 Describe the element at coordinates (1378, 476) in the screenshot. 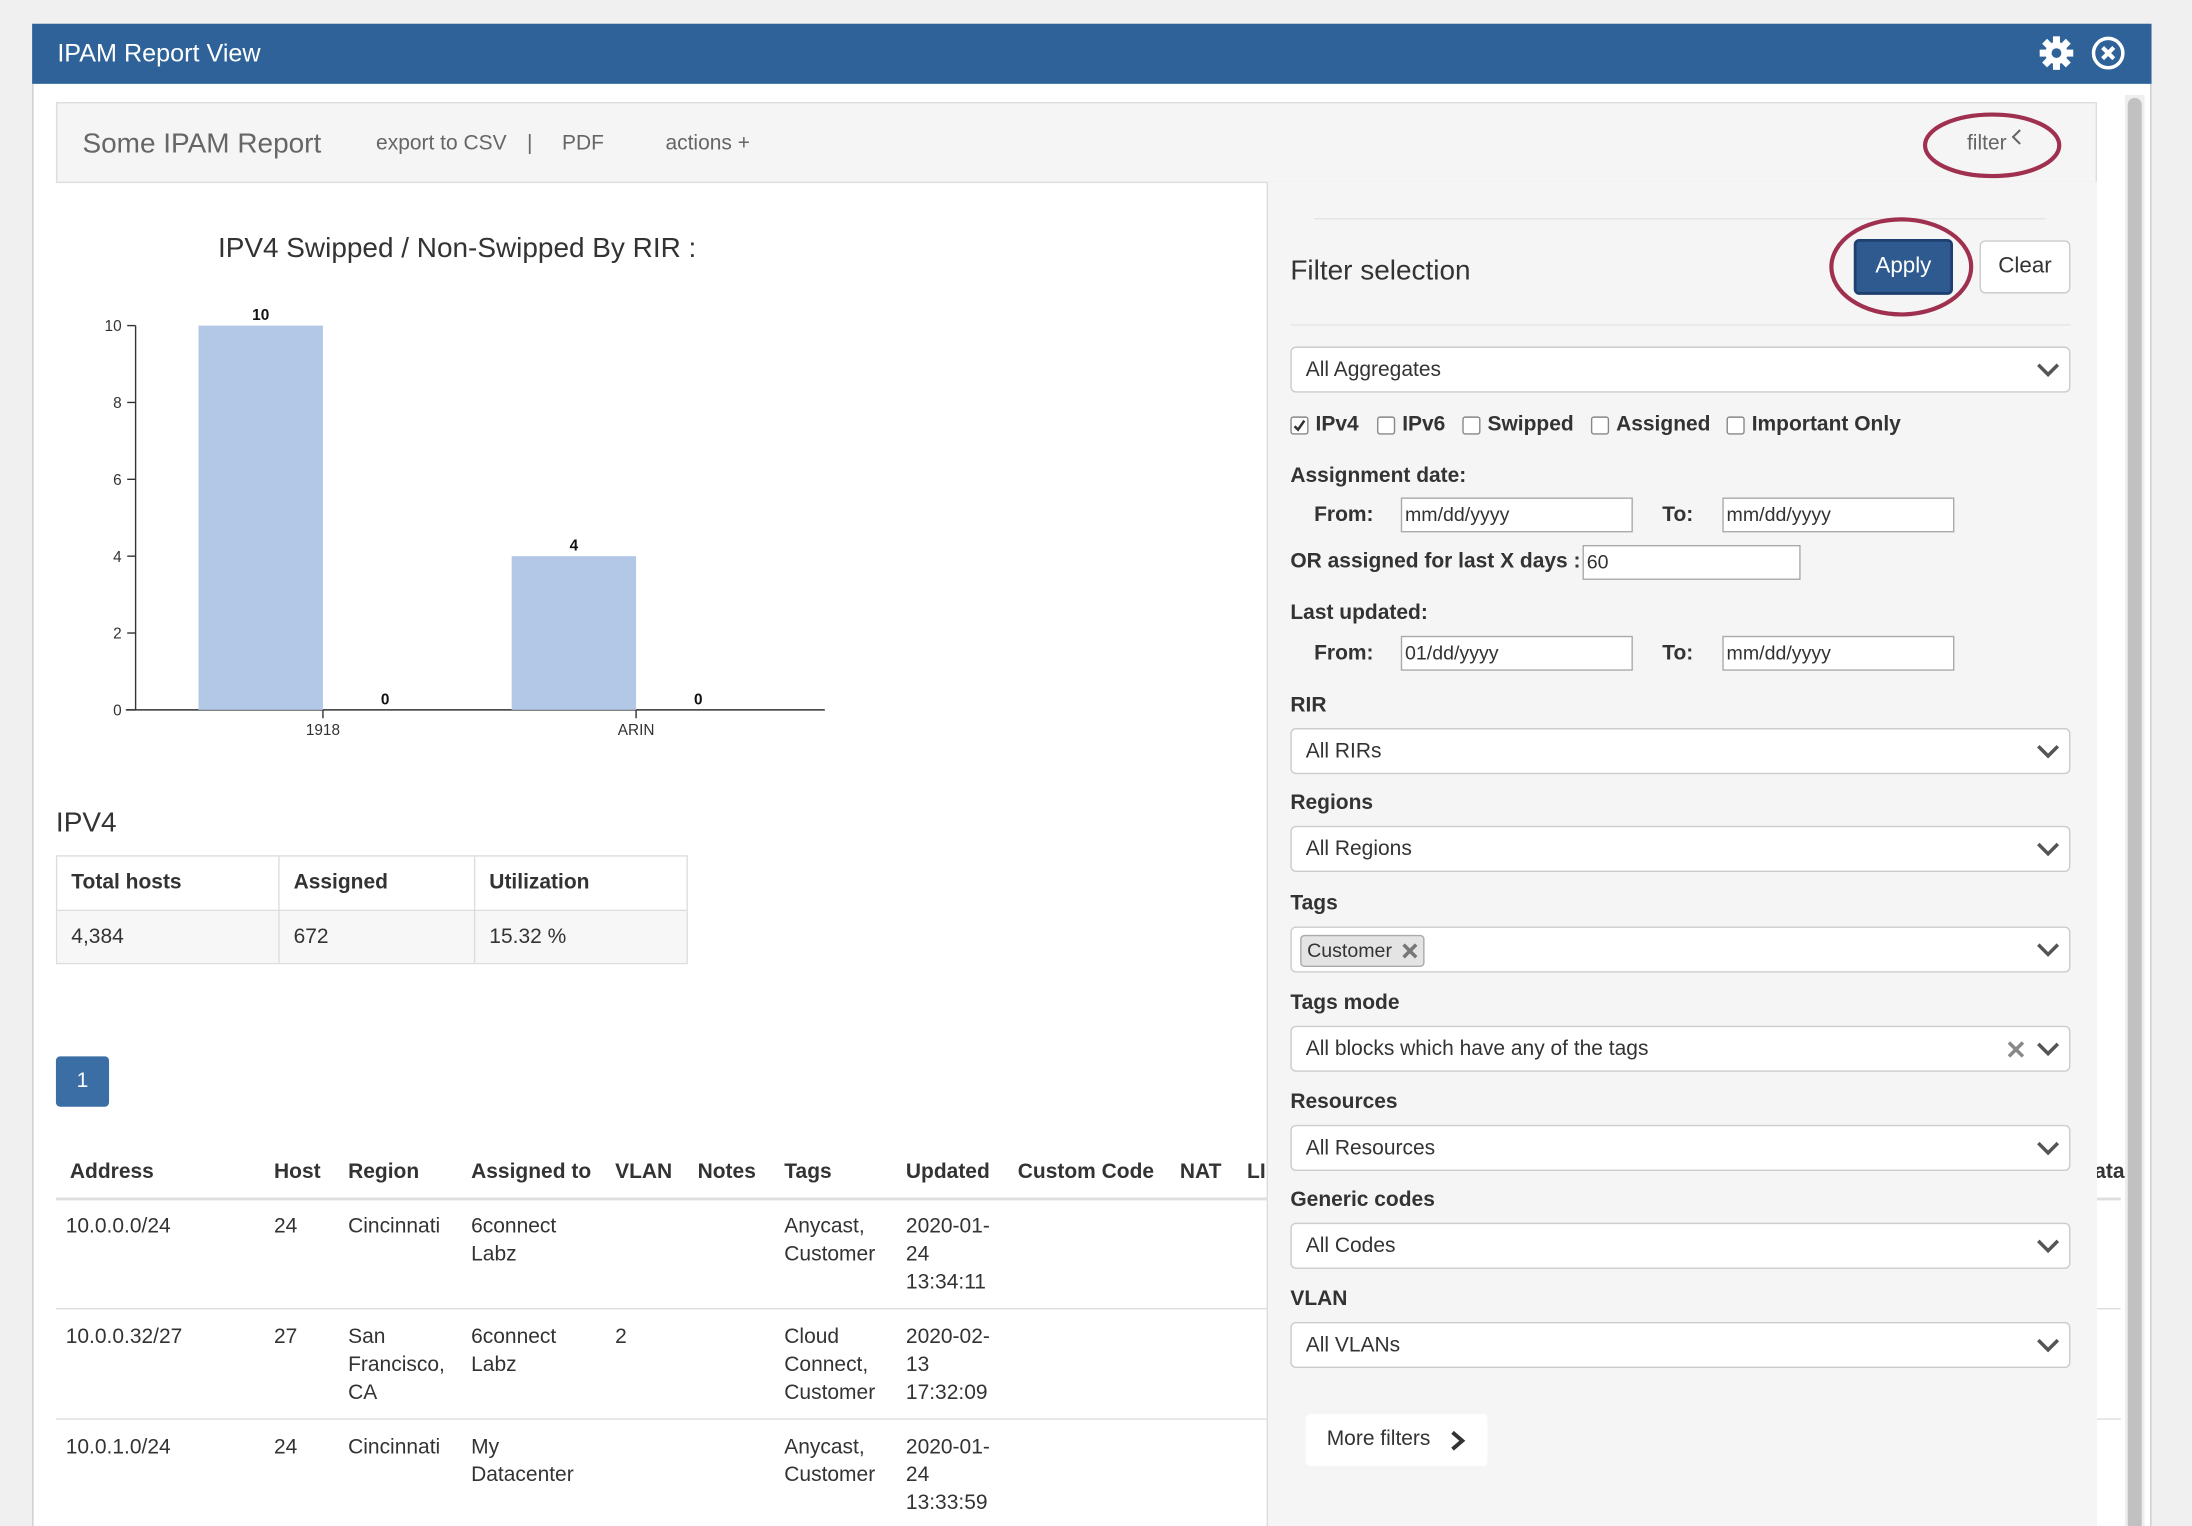

I see `label: Assignment date:` at that location.